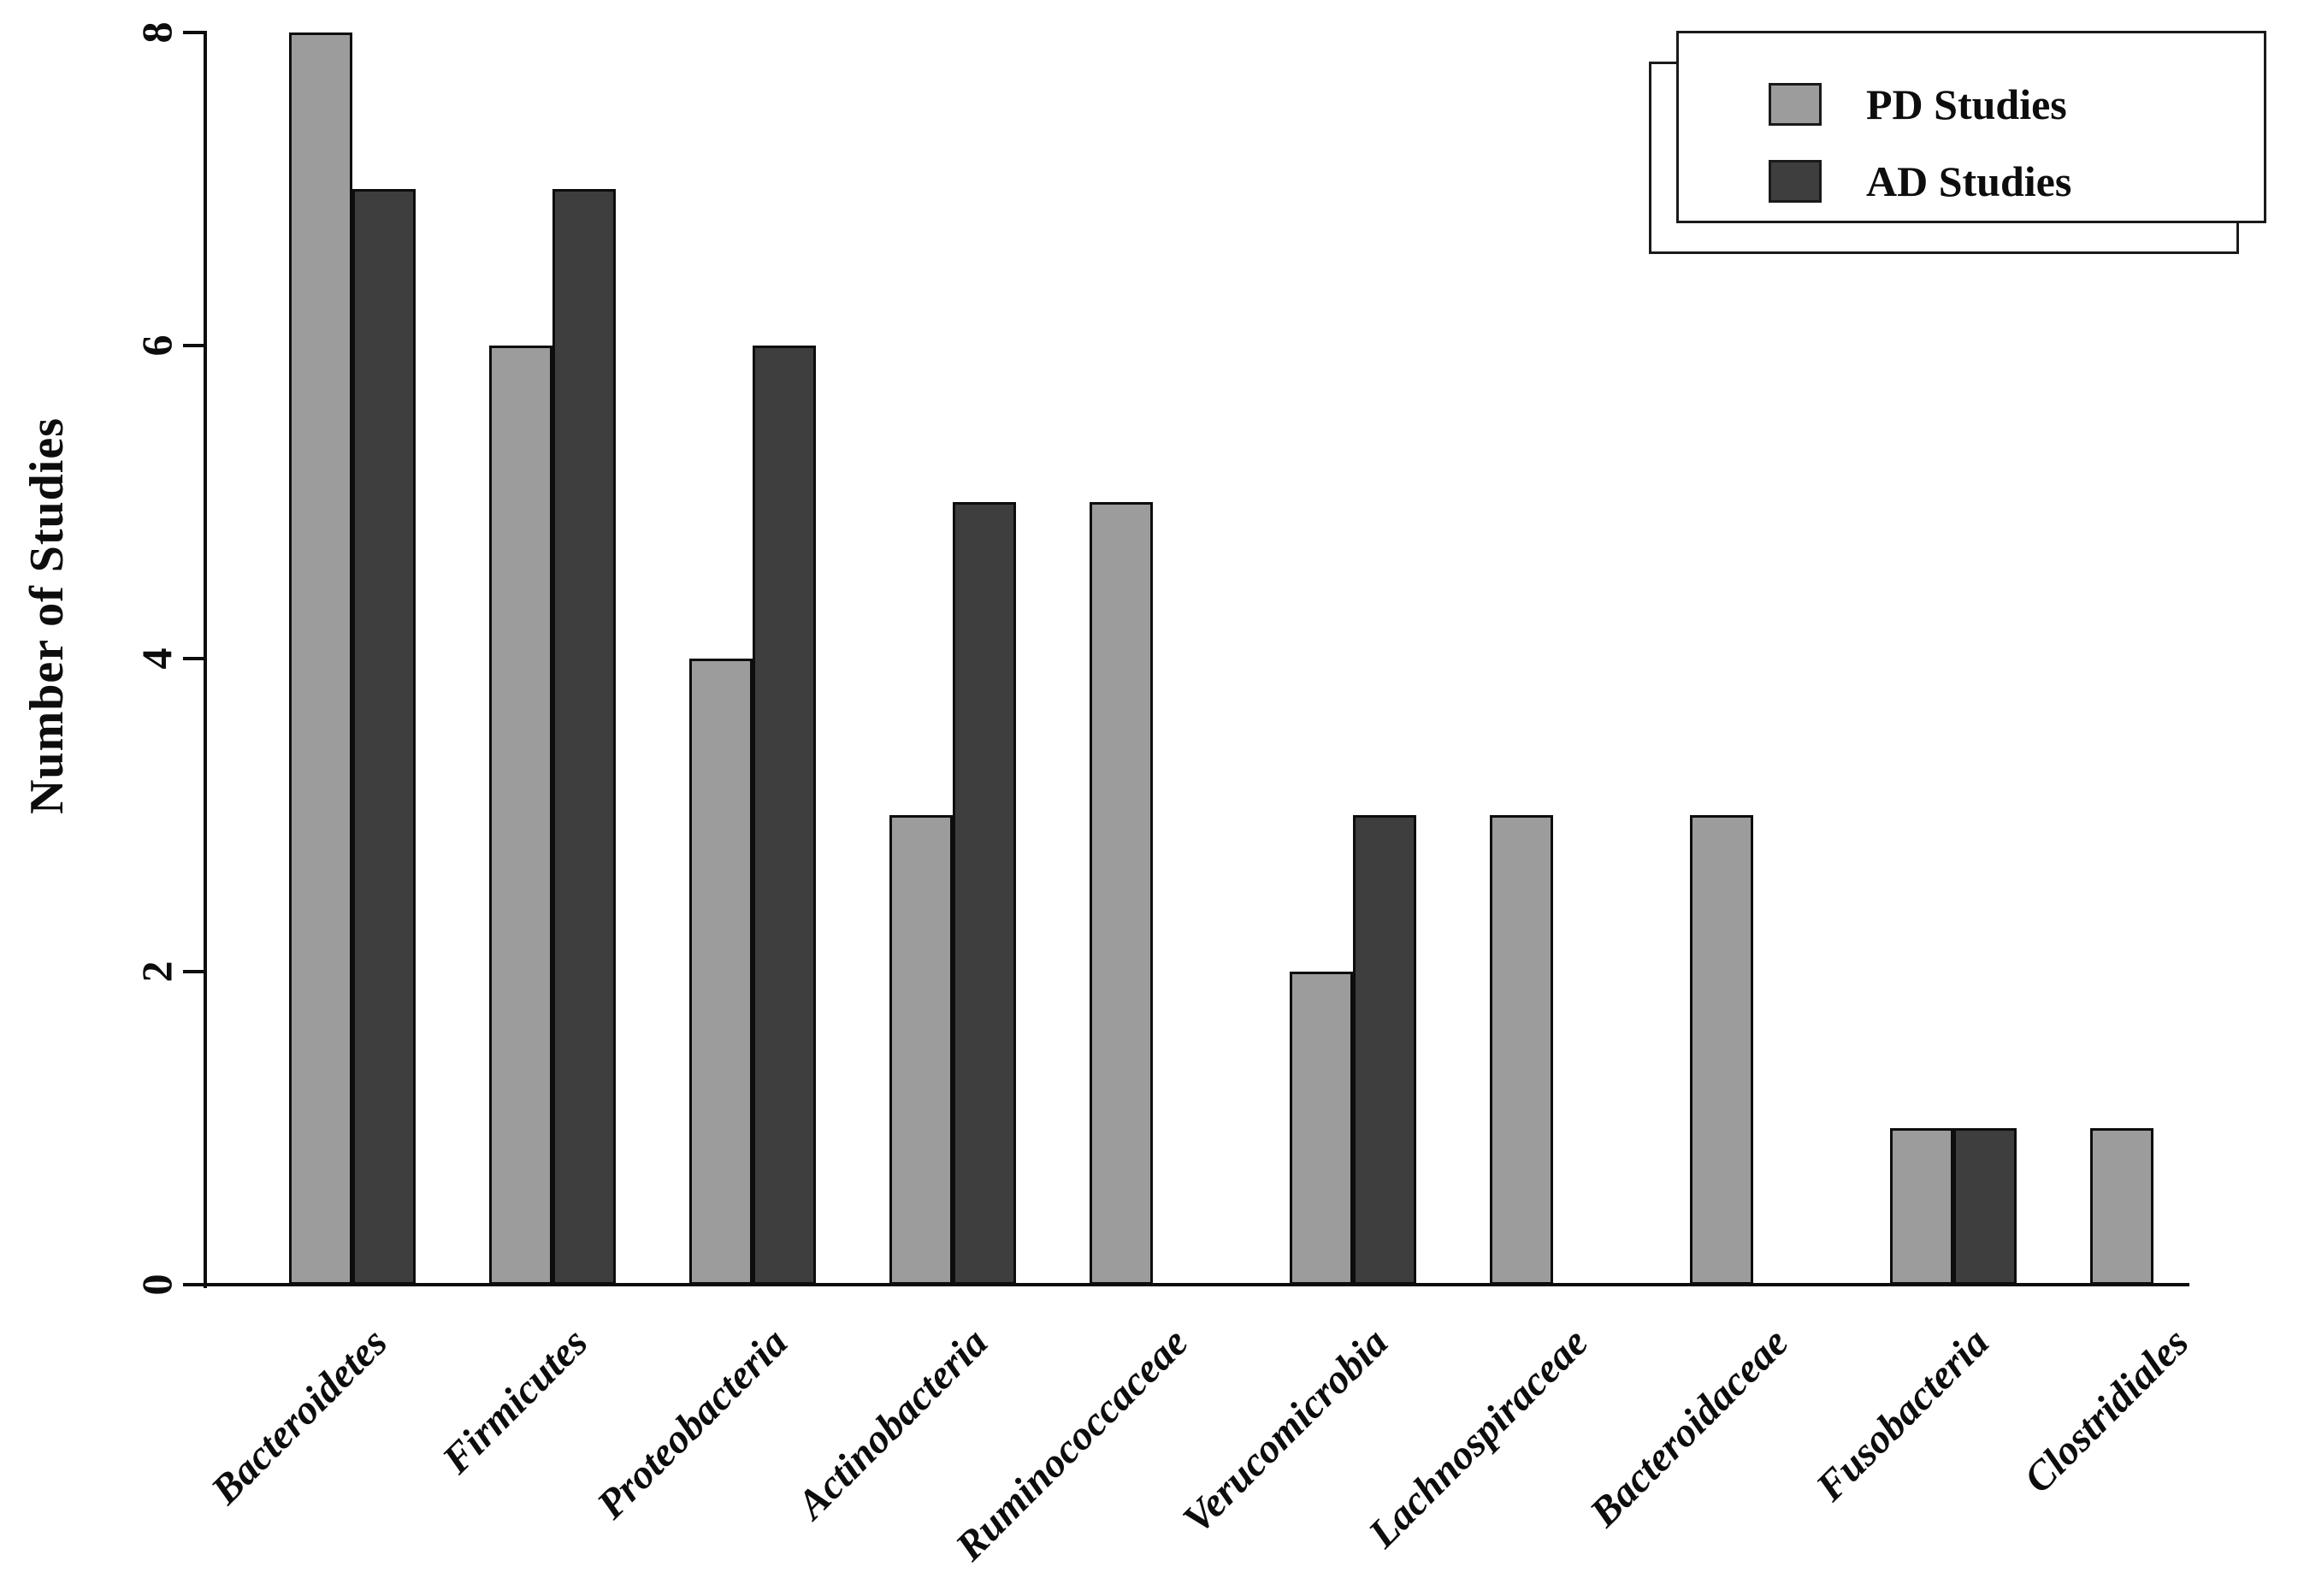  What do you see at coordinates (921, 1050) in the screenshot?
I see `bar-pd-actinobacteria` at bounding box center [921, 1050].